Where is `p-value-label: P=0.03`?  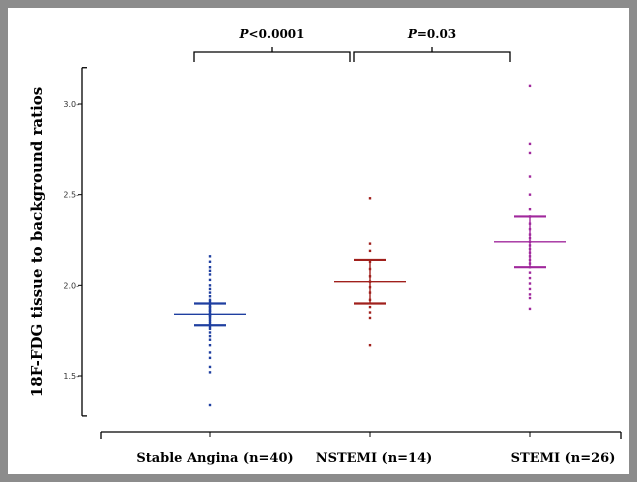 p-value-label: P=0.03 is located at coordinates (431, 34).